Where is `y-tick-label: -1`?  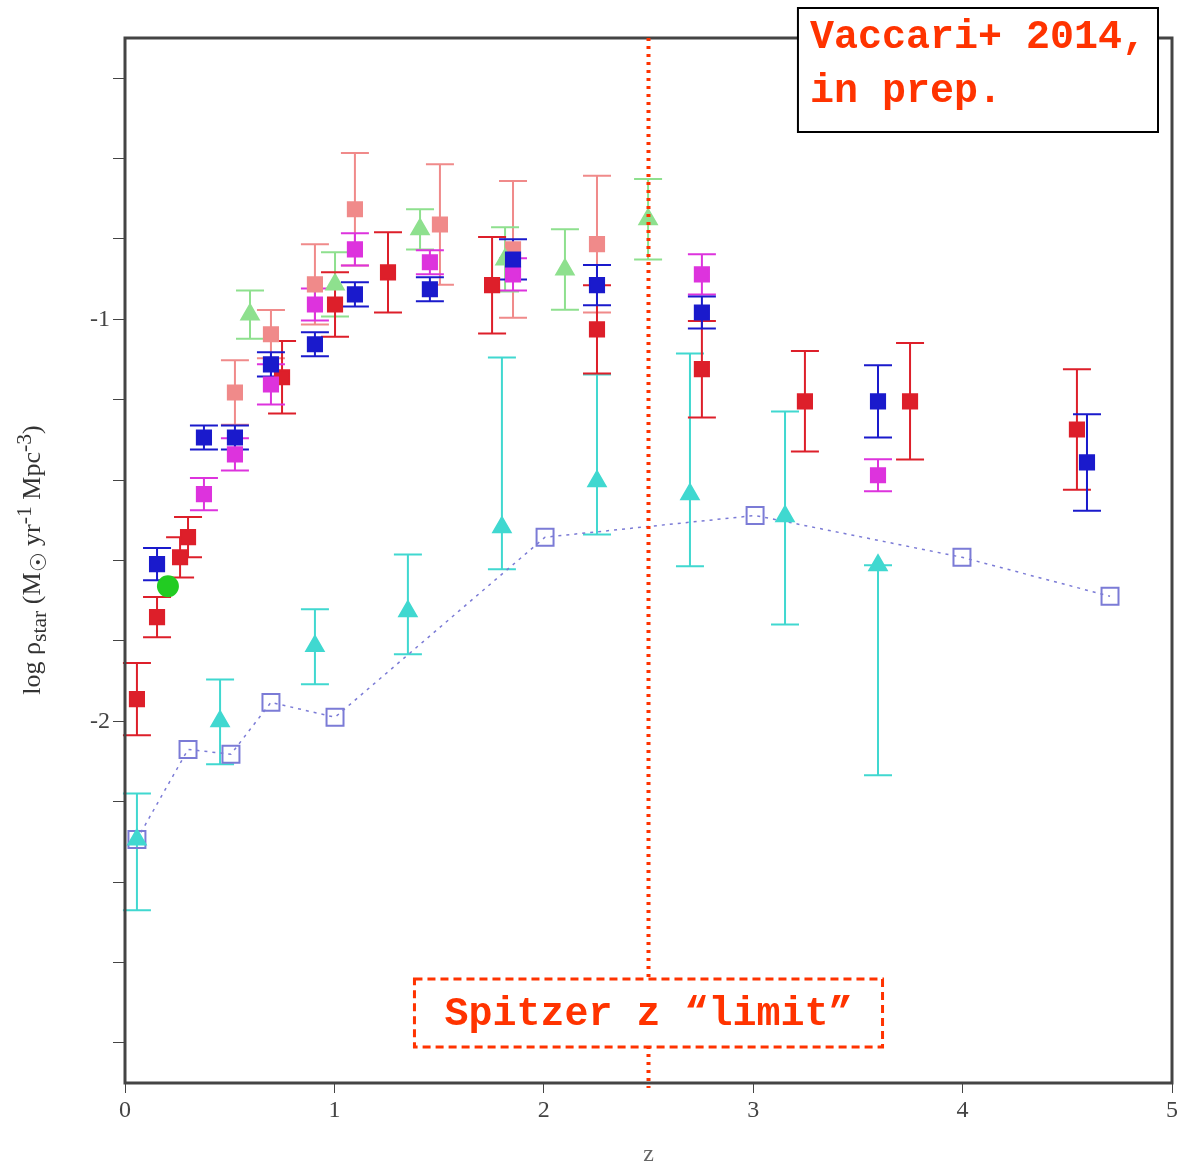
y-tick-label: -1 is located at coordinates (100, 317).